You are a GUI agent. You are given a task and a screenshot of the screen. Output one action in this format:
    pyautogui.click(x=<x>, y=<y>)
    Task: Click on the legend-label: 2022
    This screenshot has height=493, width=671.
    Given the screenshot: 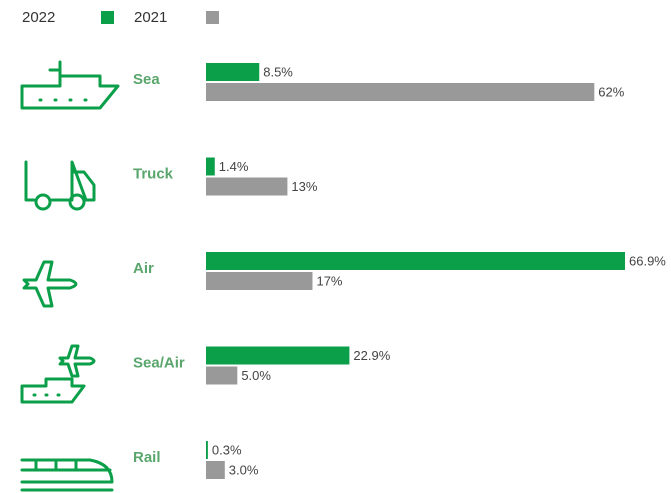 What is the action you would take?
    pyautogui.click(x=38, y=17)
    